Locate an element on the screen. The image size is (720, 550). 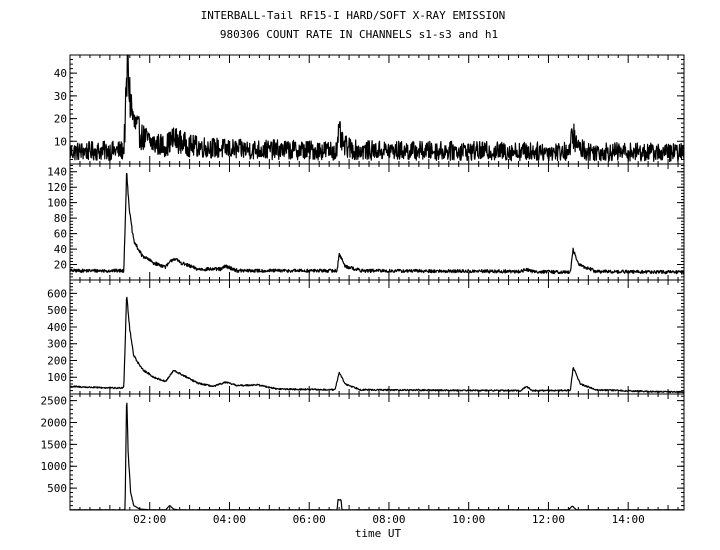
x-tick-label: 10:00 is located at coordinates (468, 519).